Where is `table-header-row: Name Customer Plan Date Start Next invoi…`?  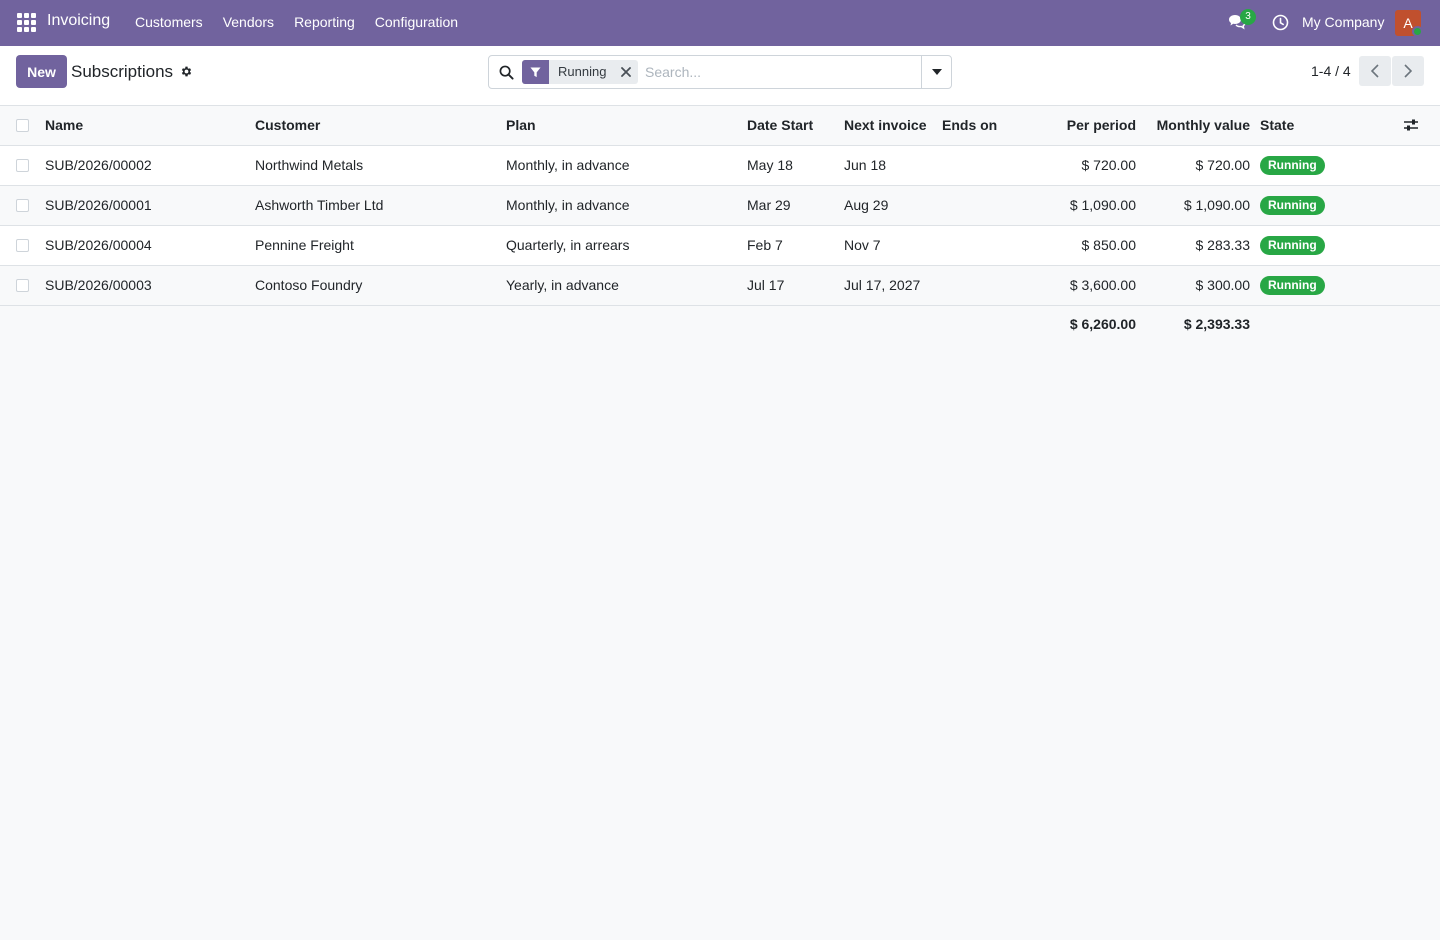
table-header-row: Name Customer Plan Date Start Next invoi… is located at coordinates (720, 126).